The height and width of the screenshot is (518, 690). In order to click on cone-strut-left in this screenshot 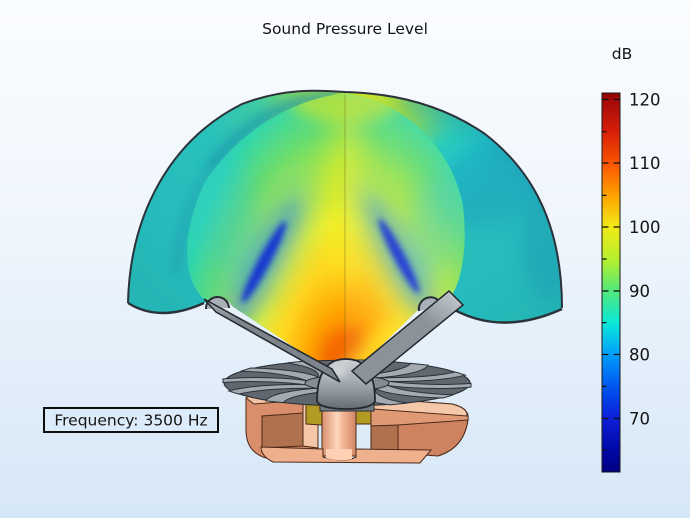, I will do `click(272, 340)`.